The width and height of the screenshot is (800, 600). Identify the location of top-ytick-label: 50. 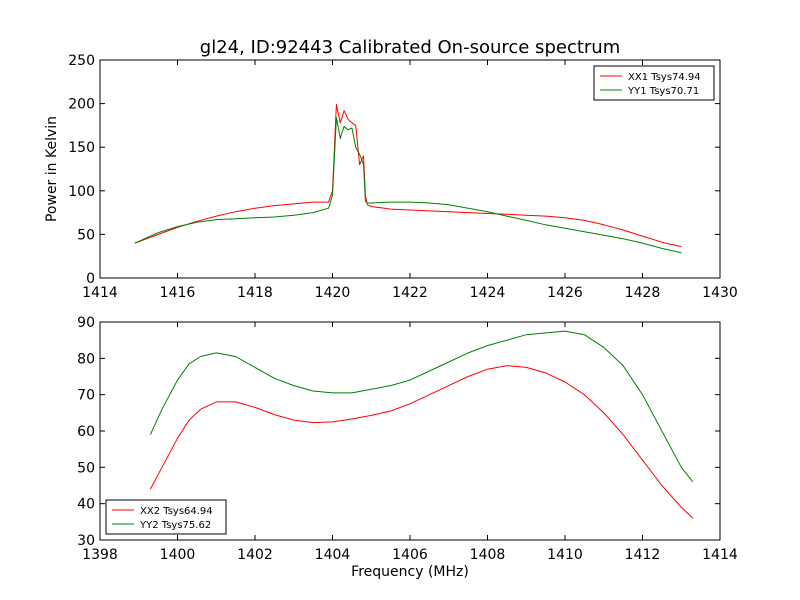
(86, 235).